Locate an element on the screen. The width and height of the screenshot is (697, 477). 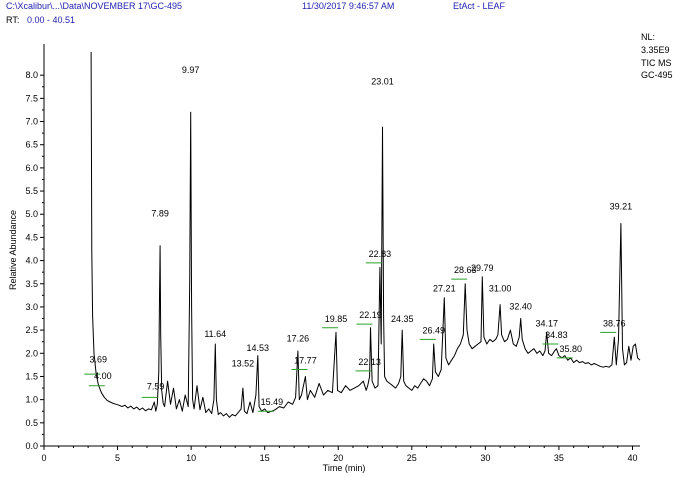
peak-label: 35.80 is located at coordinates (570, 349).